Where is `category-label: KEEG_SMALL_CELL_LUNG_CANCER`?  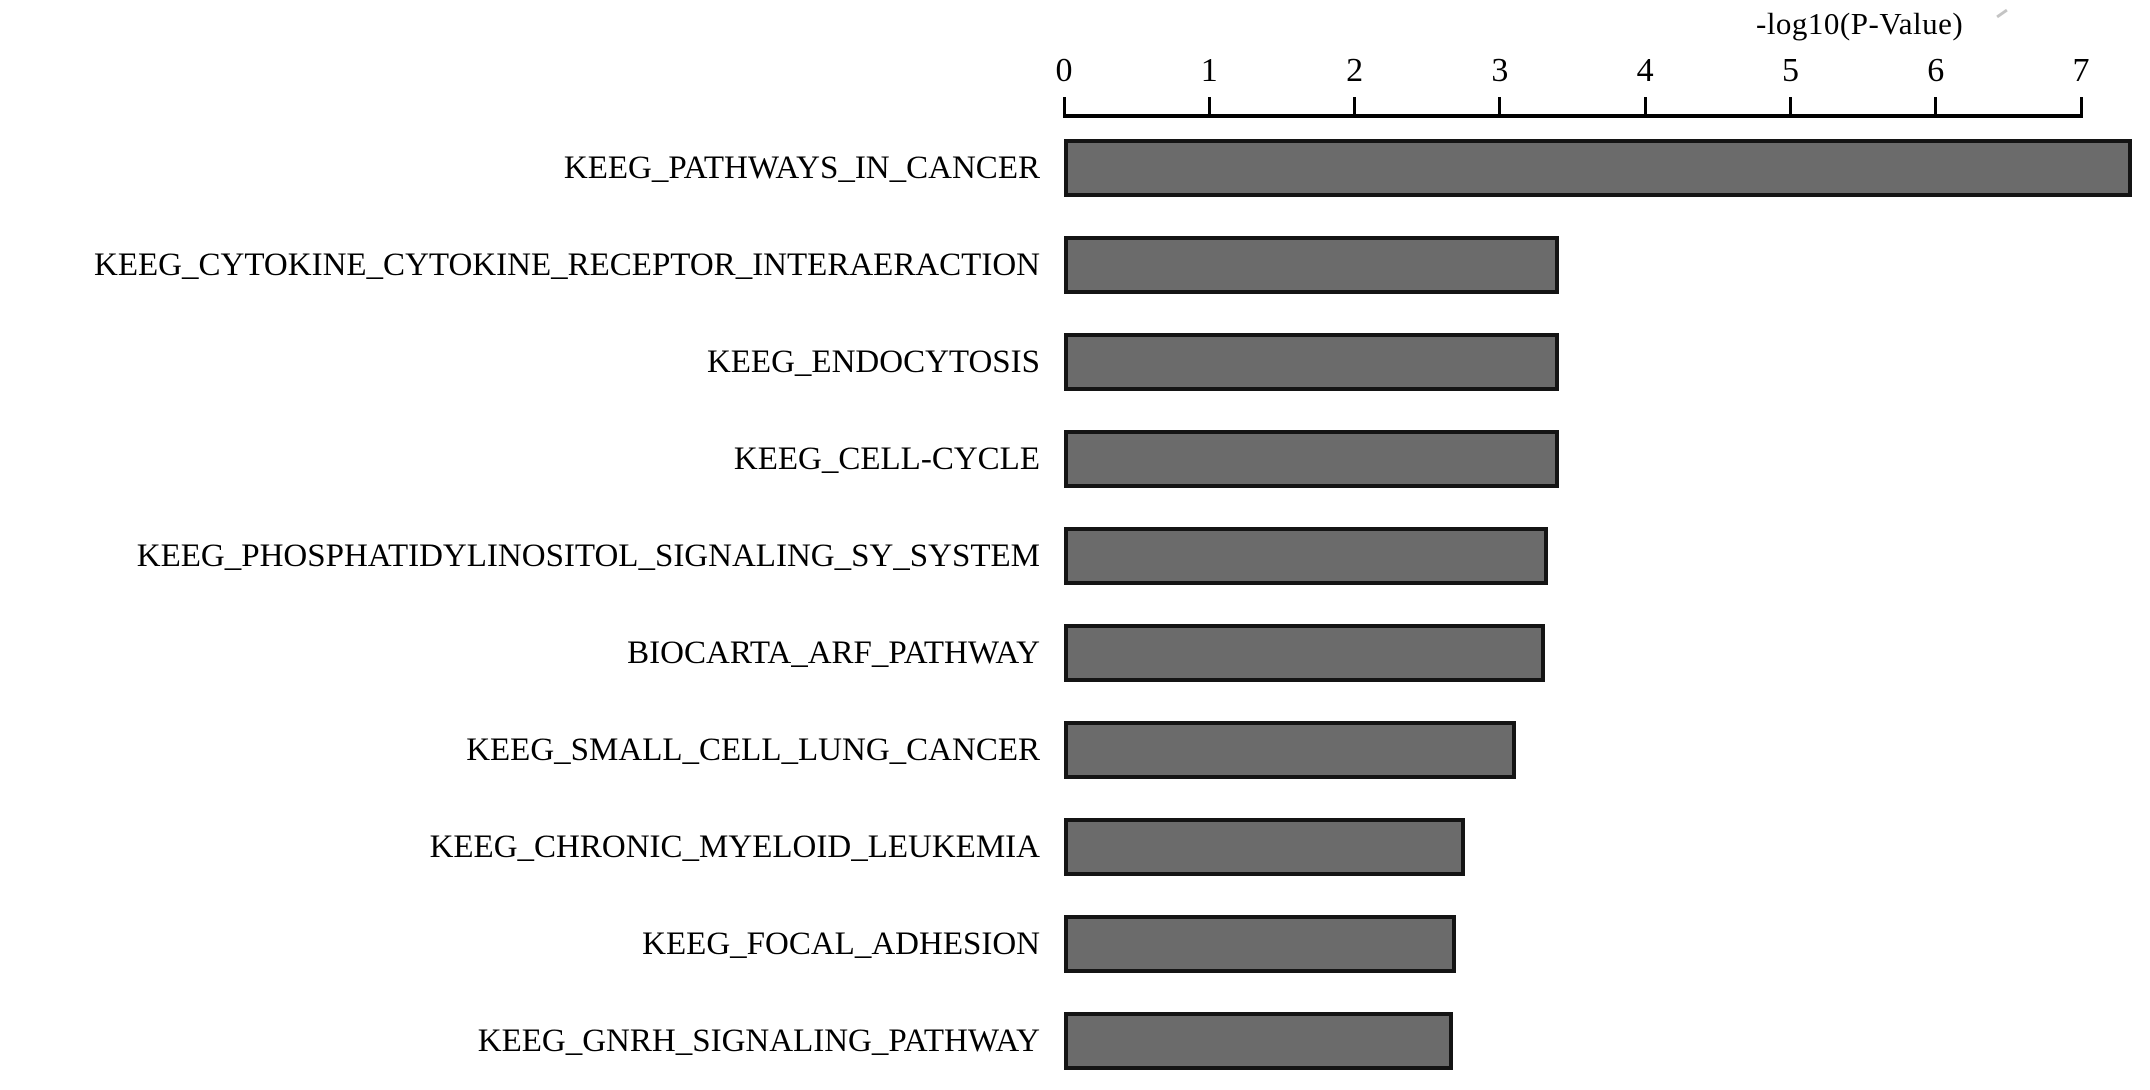 category-label: KEEG_SMALL_CELL_LUNG_CANCER is located at coordinates (753, 750).